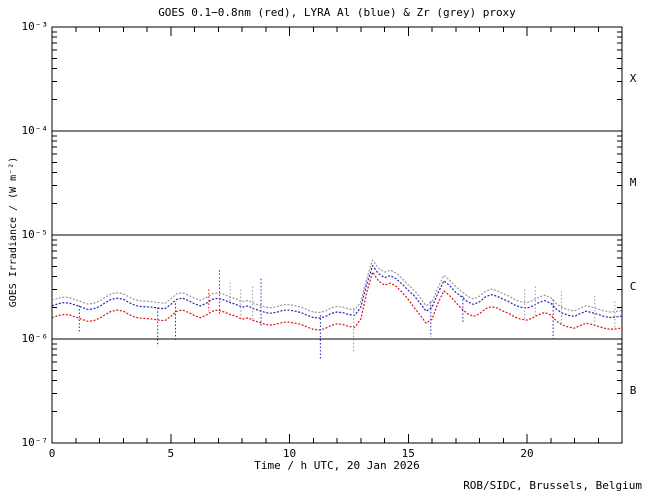 This screenshot has width=650, height=500. I want to click on x-tick-label: 10, so click(289, 453).